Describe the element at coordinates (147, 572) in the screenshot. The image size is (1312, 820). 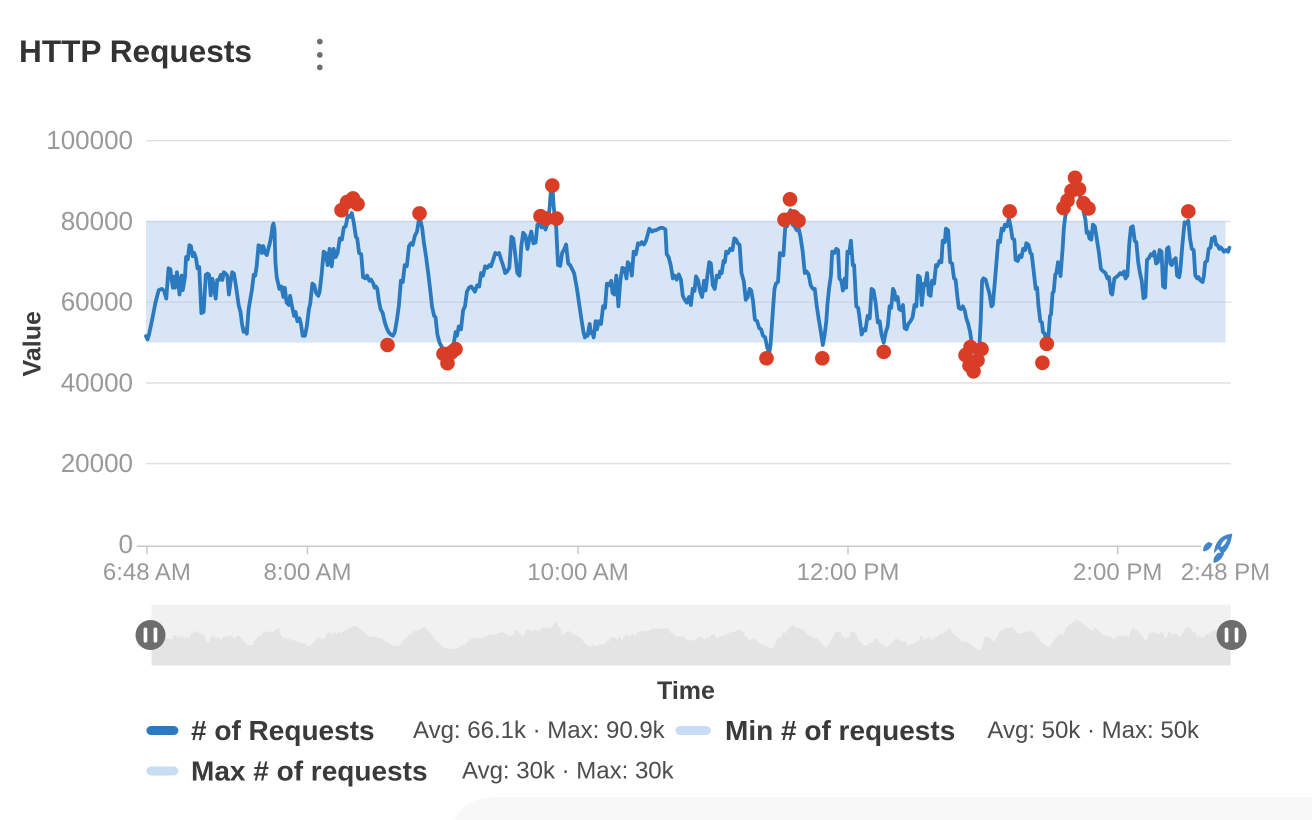
I see `svg-text: 6:48 AM` at that location.